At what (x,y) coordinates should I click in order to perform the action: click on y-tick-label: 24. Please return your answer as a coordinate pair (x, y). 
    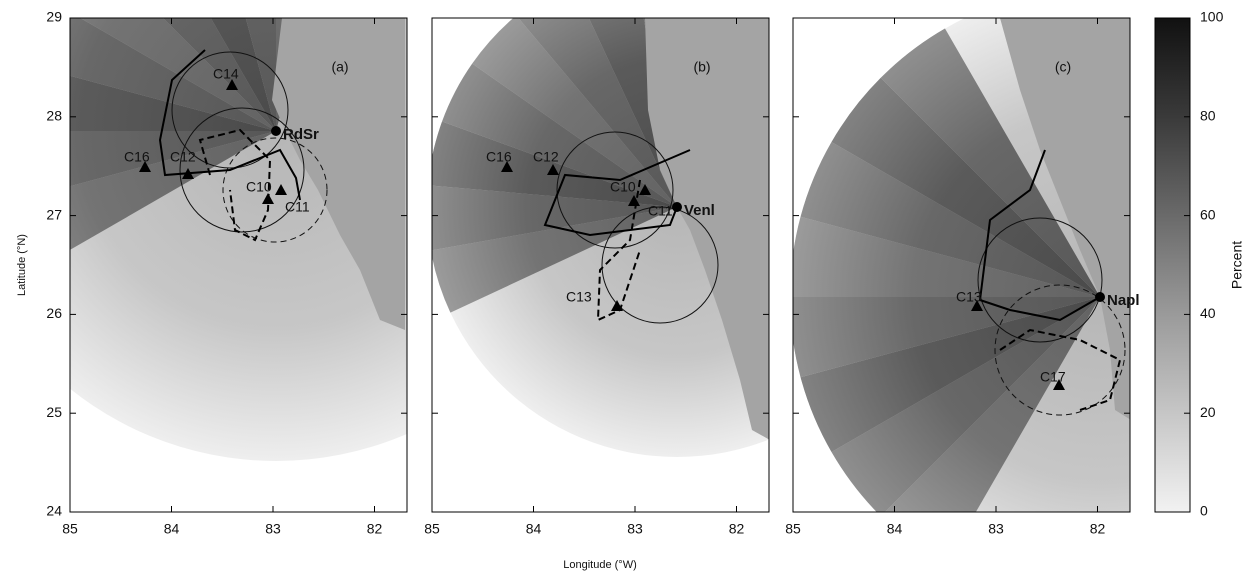
    Looking at the image, I should click on (54, 511).